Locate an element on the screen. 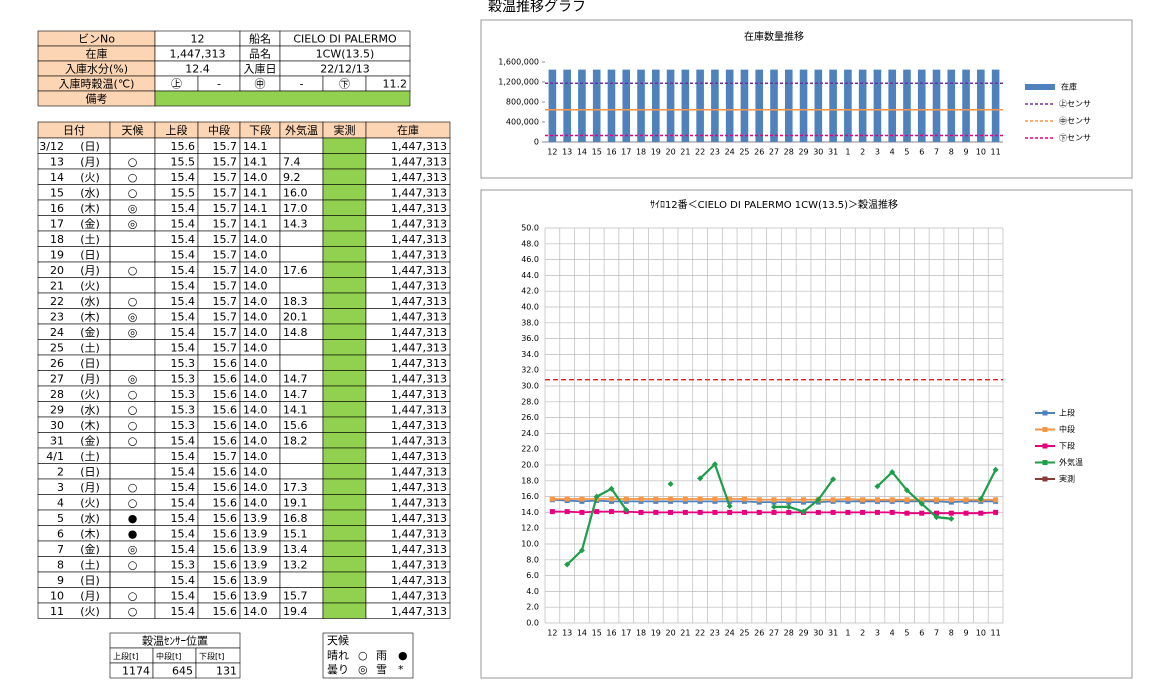 The width and height of the screenshot is (1160, 680). cell-text: (木) is located at coordinates (90, 316).